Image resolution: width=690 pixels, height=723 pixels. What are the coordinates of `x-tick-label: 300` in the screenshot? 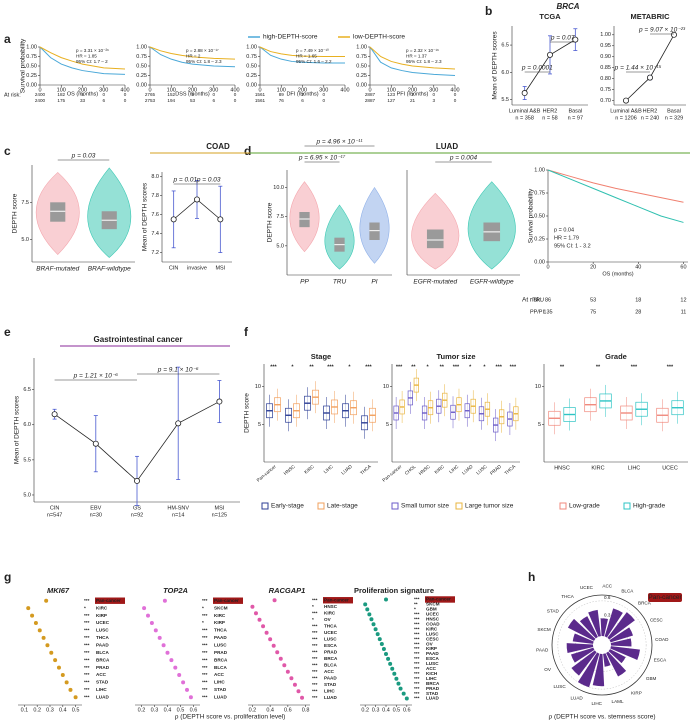 It's located at (213, 90).